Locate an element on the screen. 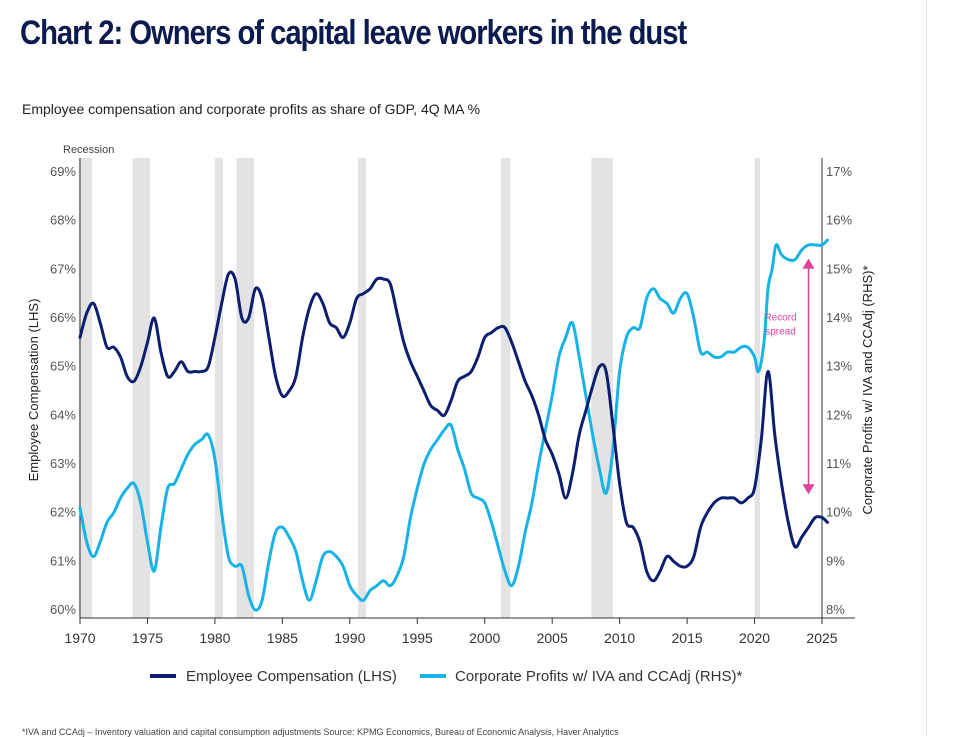  right-tick-label: 11% is located at coordinates (838, 463).